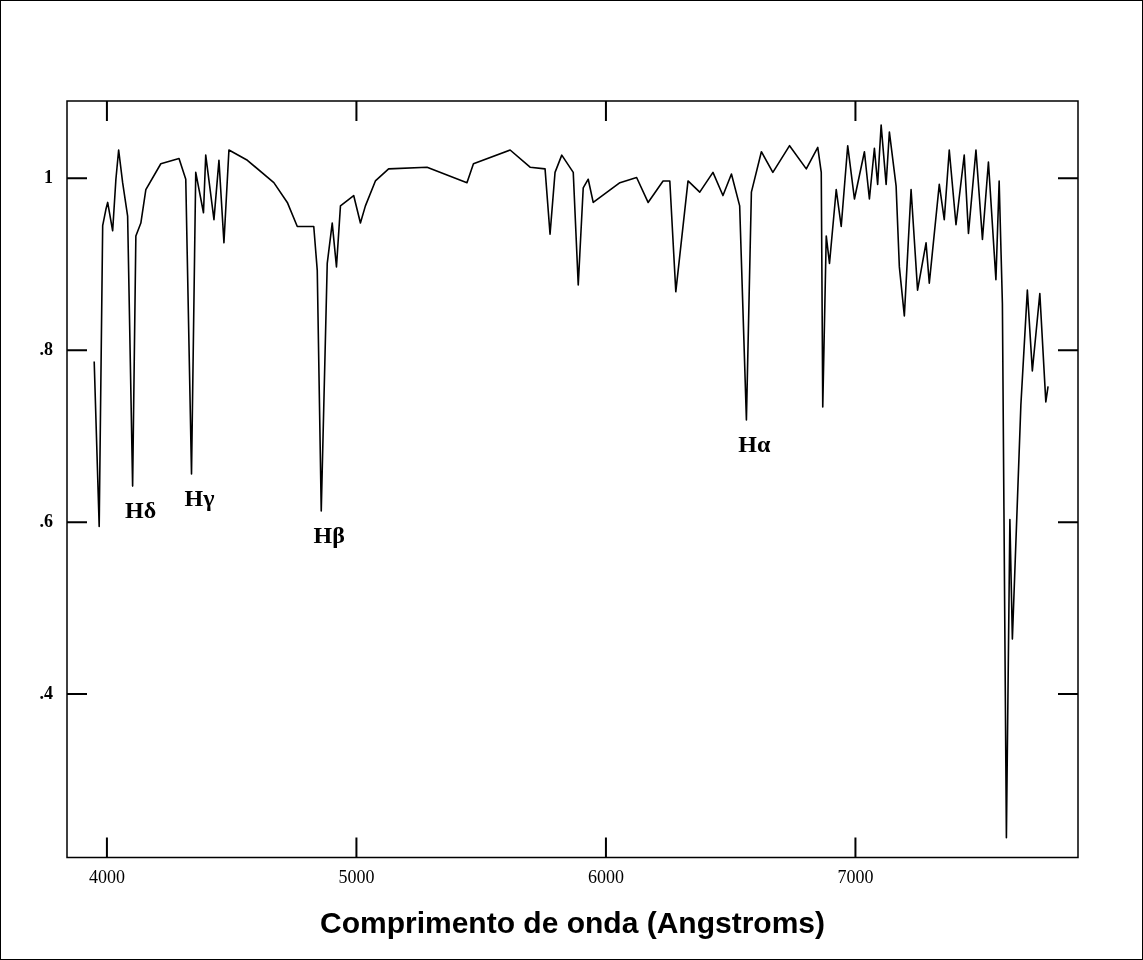 The image size is (1143, 960). I want to click on x-tick-label: 7000, so click(855, 876).